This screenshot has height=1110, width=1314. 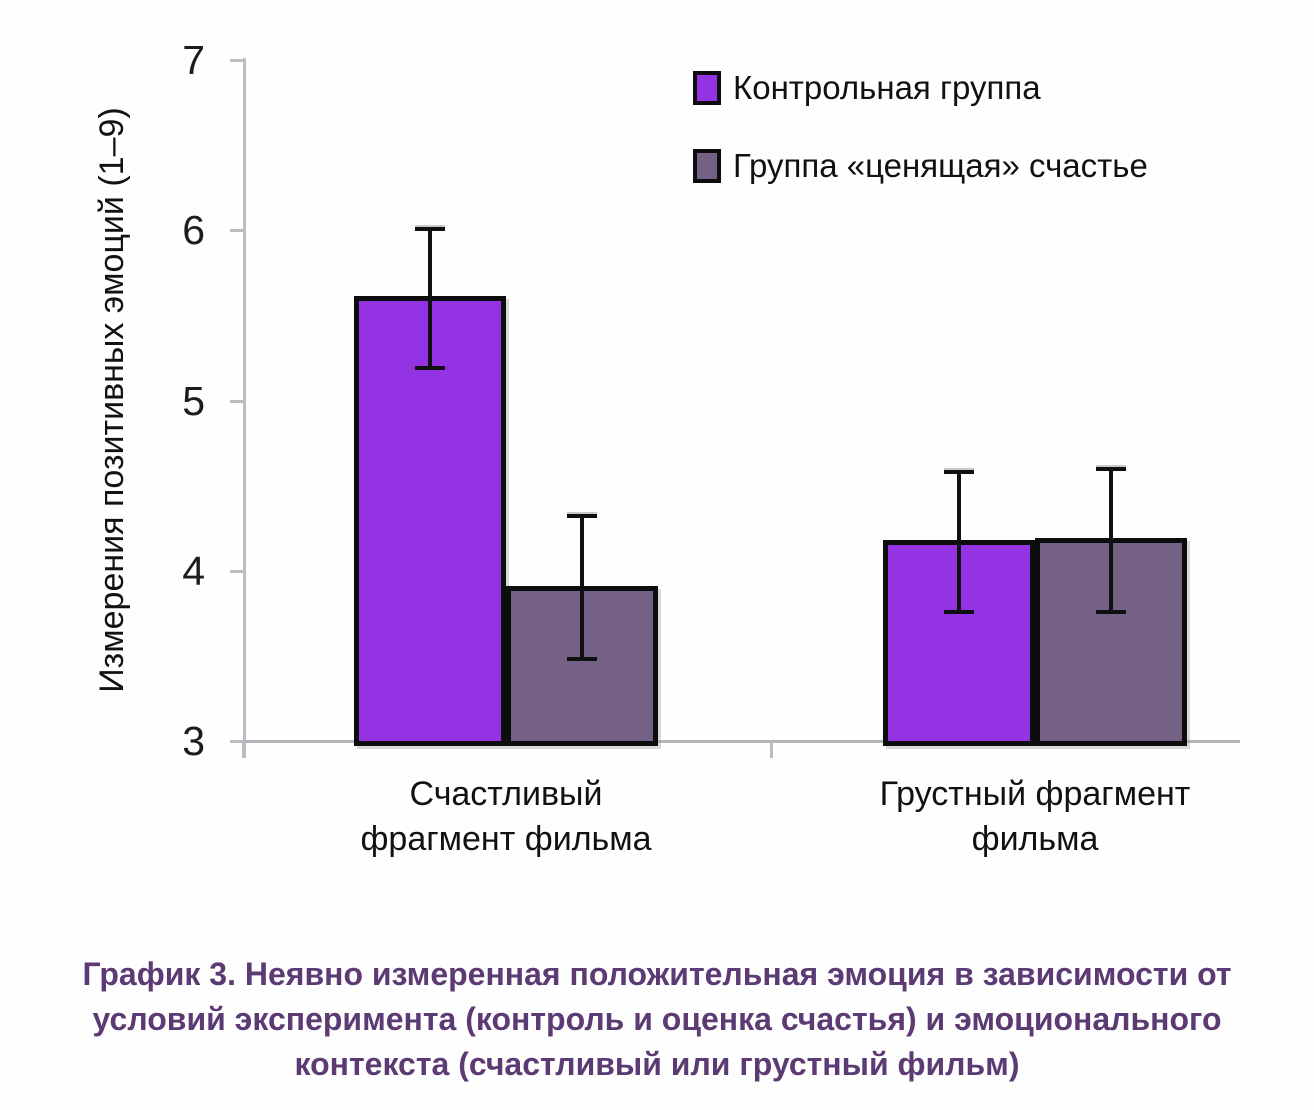 What do you see at coordinates (506, 839) in the screenshot?
I see `x-category-label-line: фрагмент фильма` at bounding box center [506, 839].